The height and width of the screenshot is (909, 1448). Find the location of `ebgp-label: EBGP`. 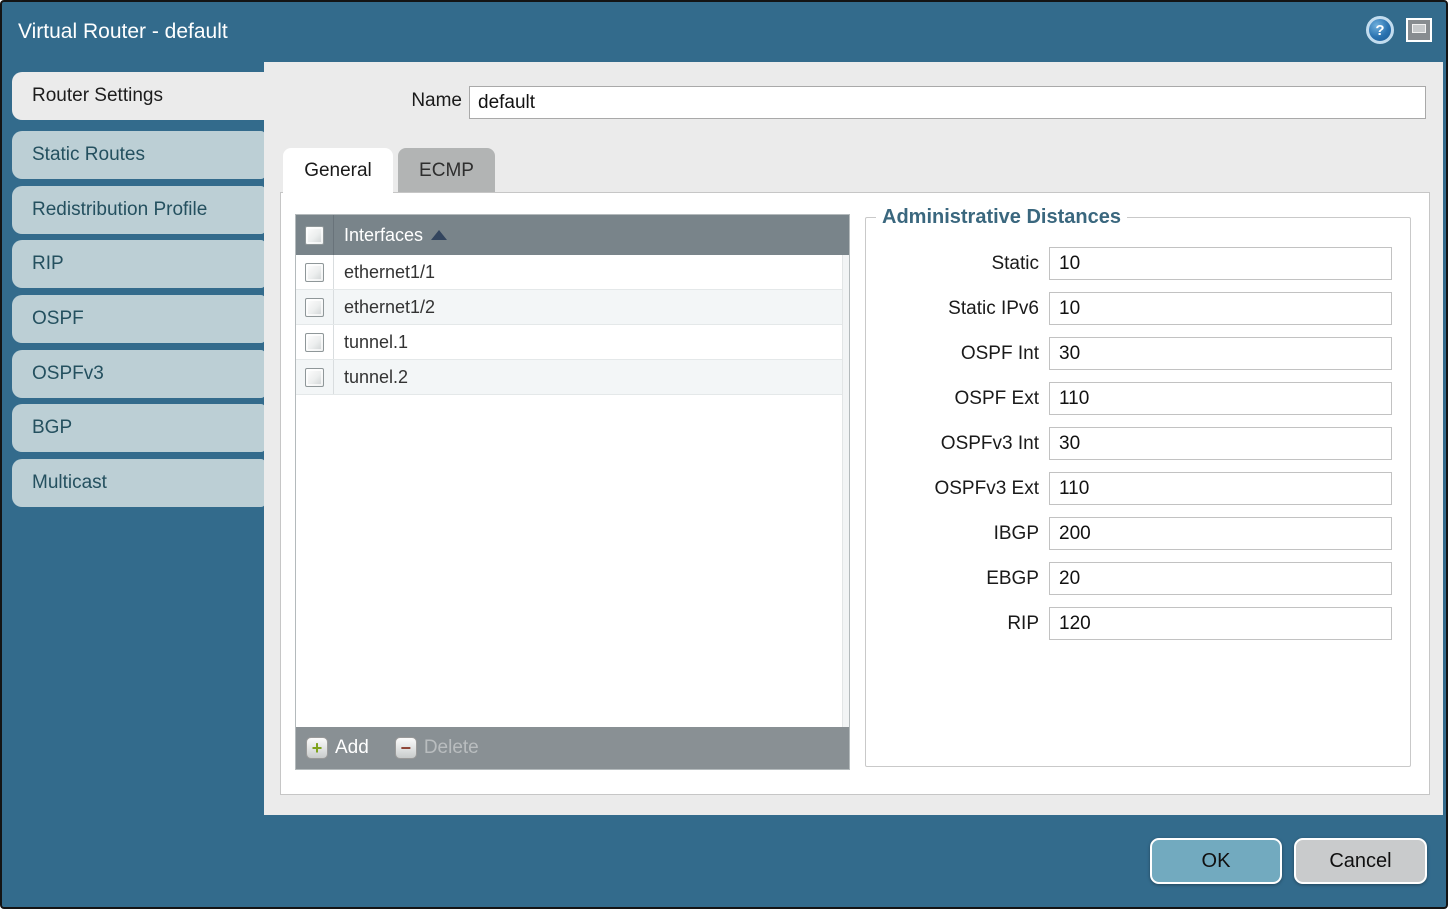

ebgp-label: EBGP is located at coordinates (1012, 578).